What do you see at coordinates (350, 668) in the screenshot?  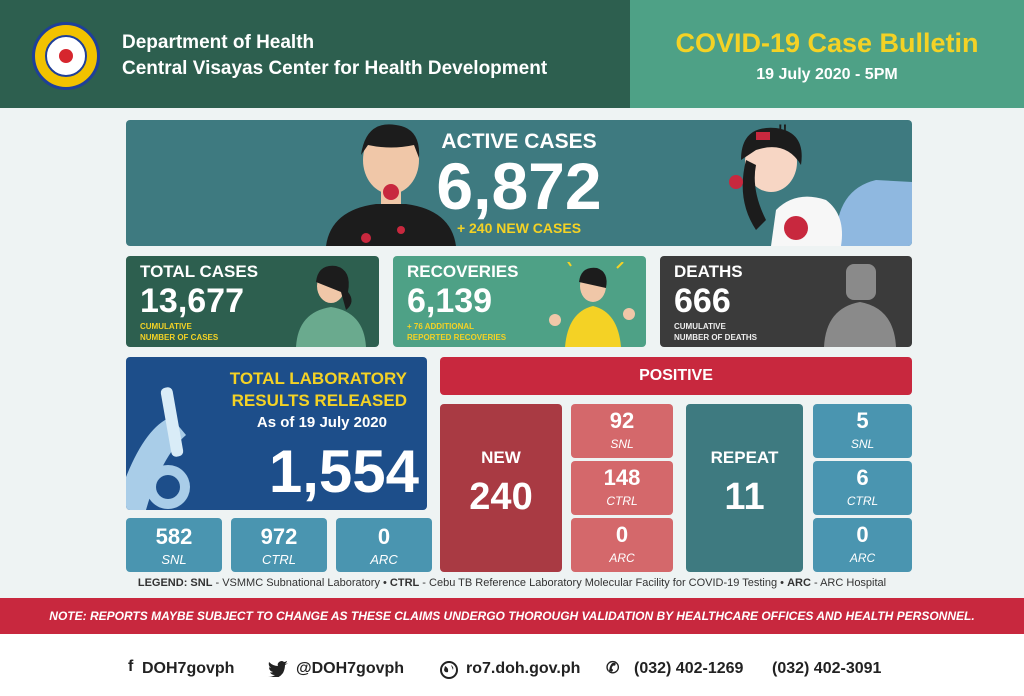 I see `twitter-handle: @DOH7govph` at bounding box center [350, 668].